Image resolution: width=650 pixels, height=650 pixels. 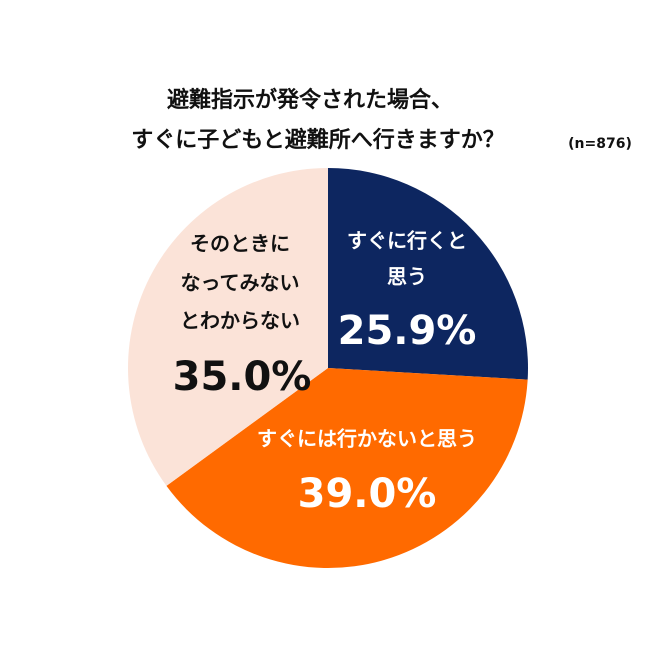 What do you see at coordinates (428, 274) in the screenshot?
I see `pie-slice` at bounding box center [428, 274].